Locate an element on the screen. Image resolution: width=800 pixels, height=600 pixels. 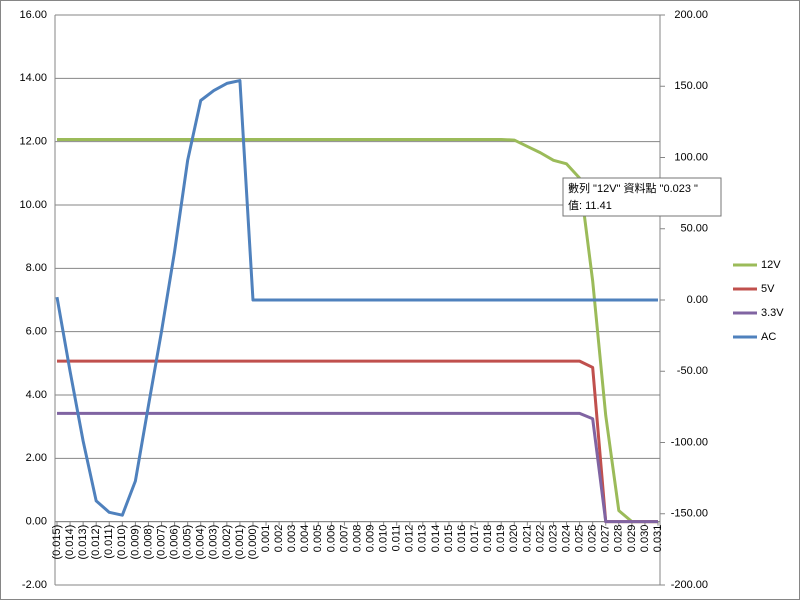
x-tick-label: (0.002) is located at coordinates (227, 542).